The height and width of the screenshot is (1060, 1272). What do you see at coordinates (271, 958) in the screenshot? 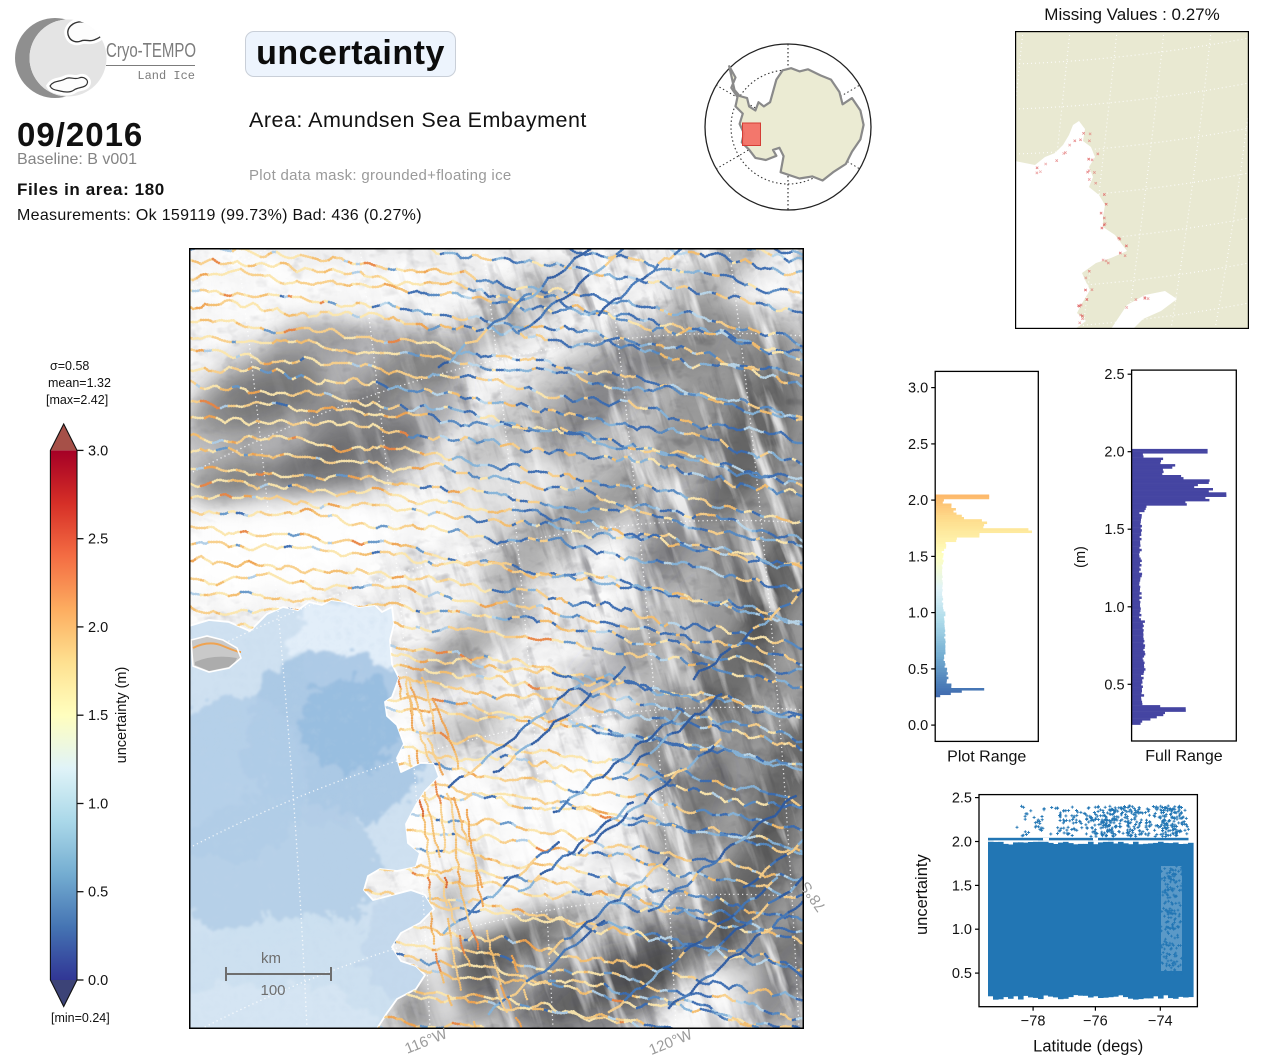
I see `svg-text: km` at bounding box center [271, 958].